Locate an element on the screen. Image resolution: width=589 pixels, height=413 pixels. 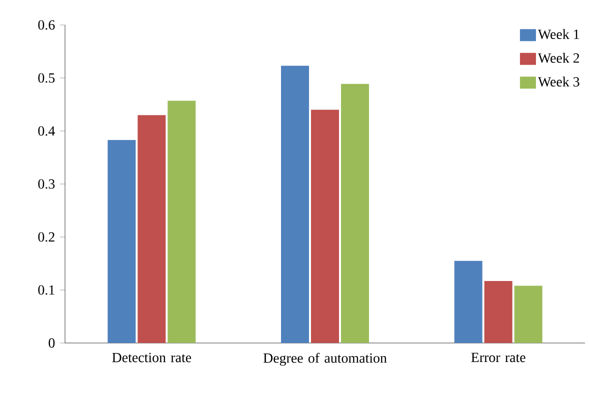
x-tick-label: Degree of automation is located at coordinates (325, 359).